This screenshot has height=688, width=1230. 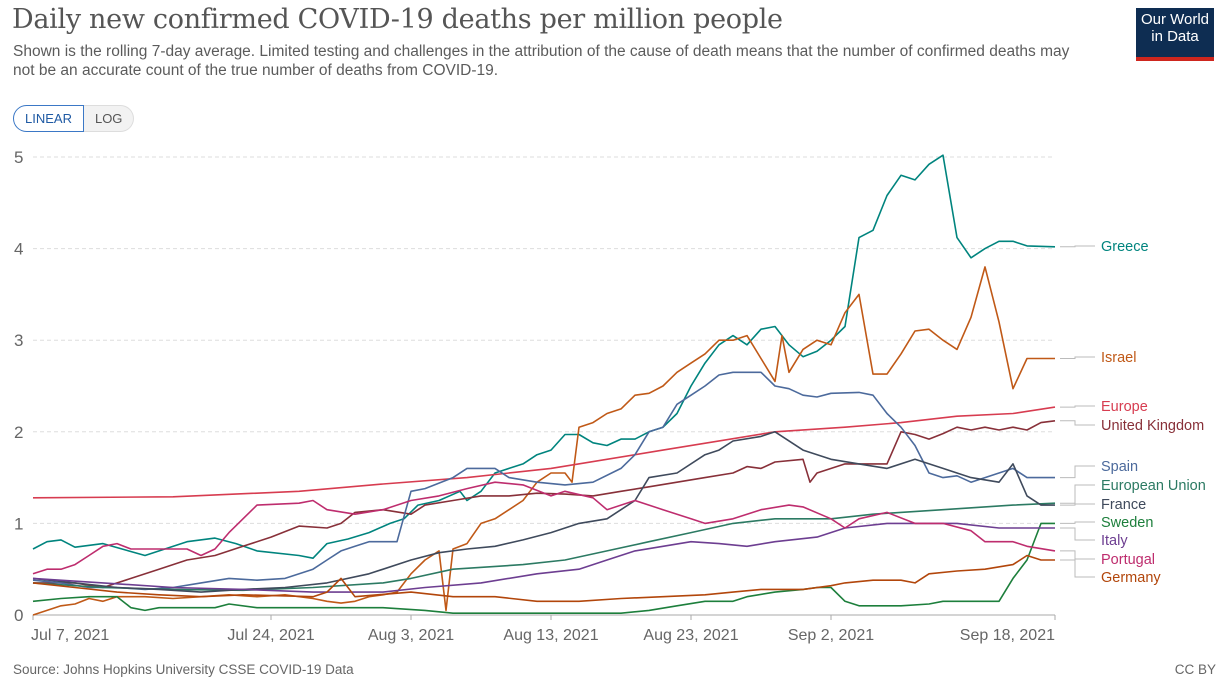 What do you see at coordinates (1153, 486) in the screenshot?
I see `legend-label: European Union` at bounding box center [1153, 486].